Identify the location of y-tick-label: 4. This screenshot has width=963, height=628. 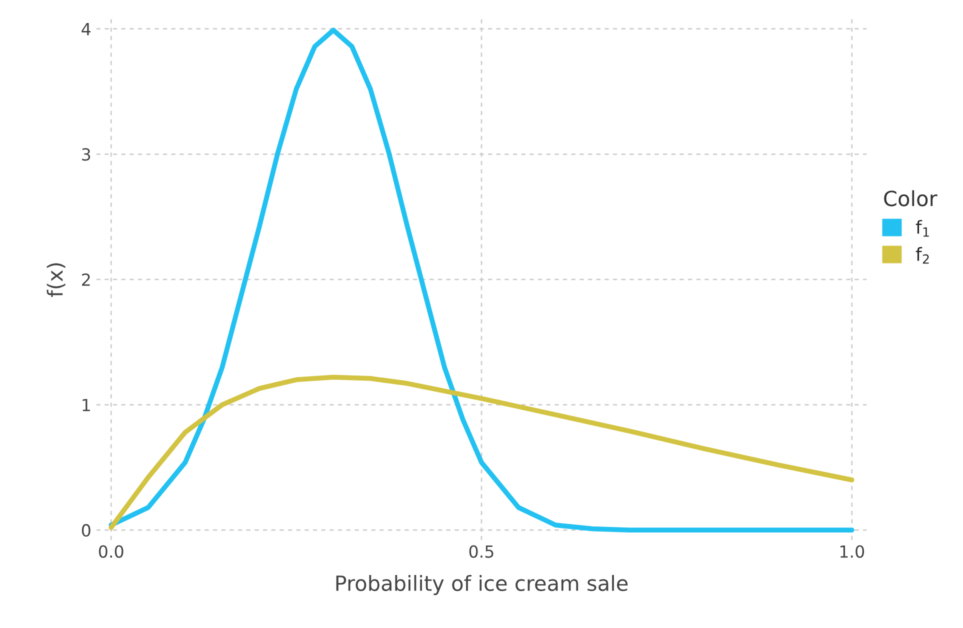
(86, 29).